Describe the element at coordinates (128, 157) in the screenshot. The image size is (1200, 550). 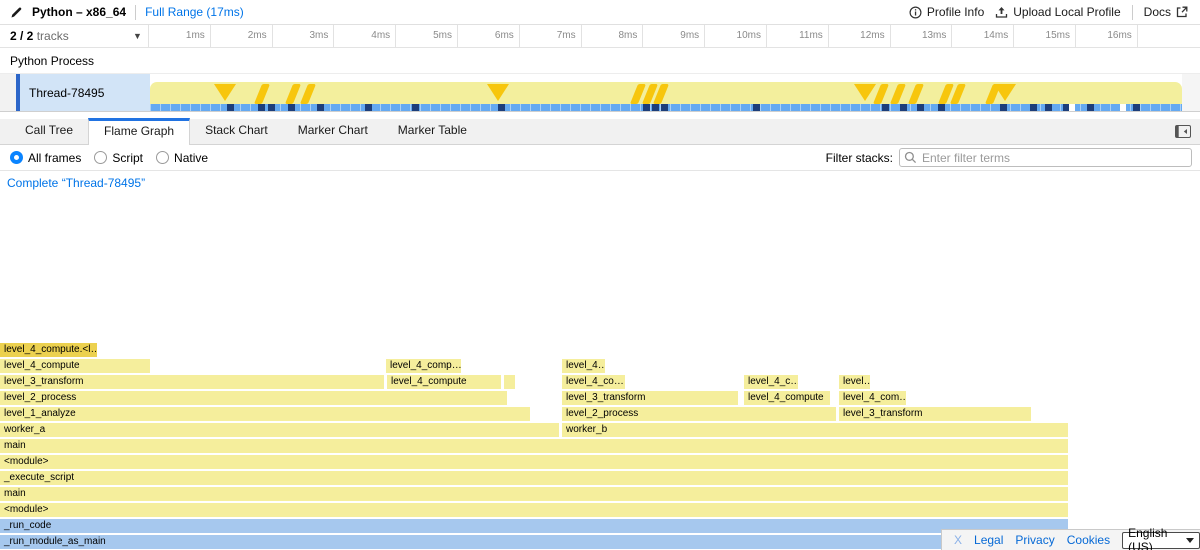
I see `radio-label: Script` at that location.